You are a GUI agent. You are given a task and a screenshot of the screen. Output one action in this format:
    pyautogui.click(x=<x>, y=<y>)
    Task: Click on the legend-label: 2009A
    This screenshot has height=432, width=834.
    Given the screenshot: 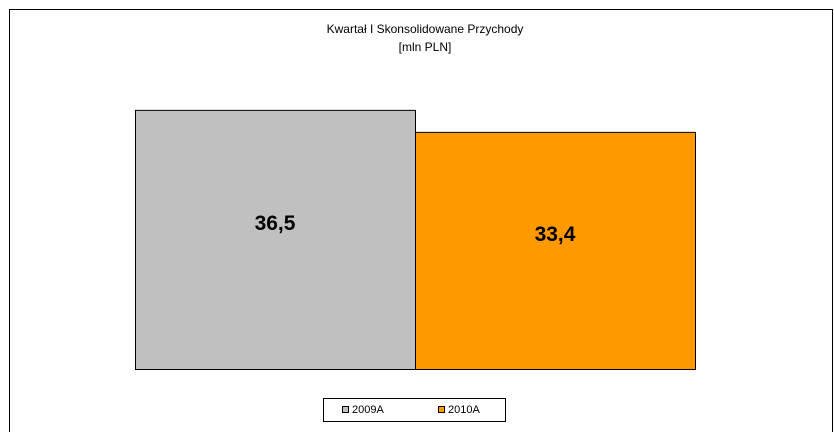 What is the action you would take?
    pyautogui.click(x=368, y=410)
    